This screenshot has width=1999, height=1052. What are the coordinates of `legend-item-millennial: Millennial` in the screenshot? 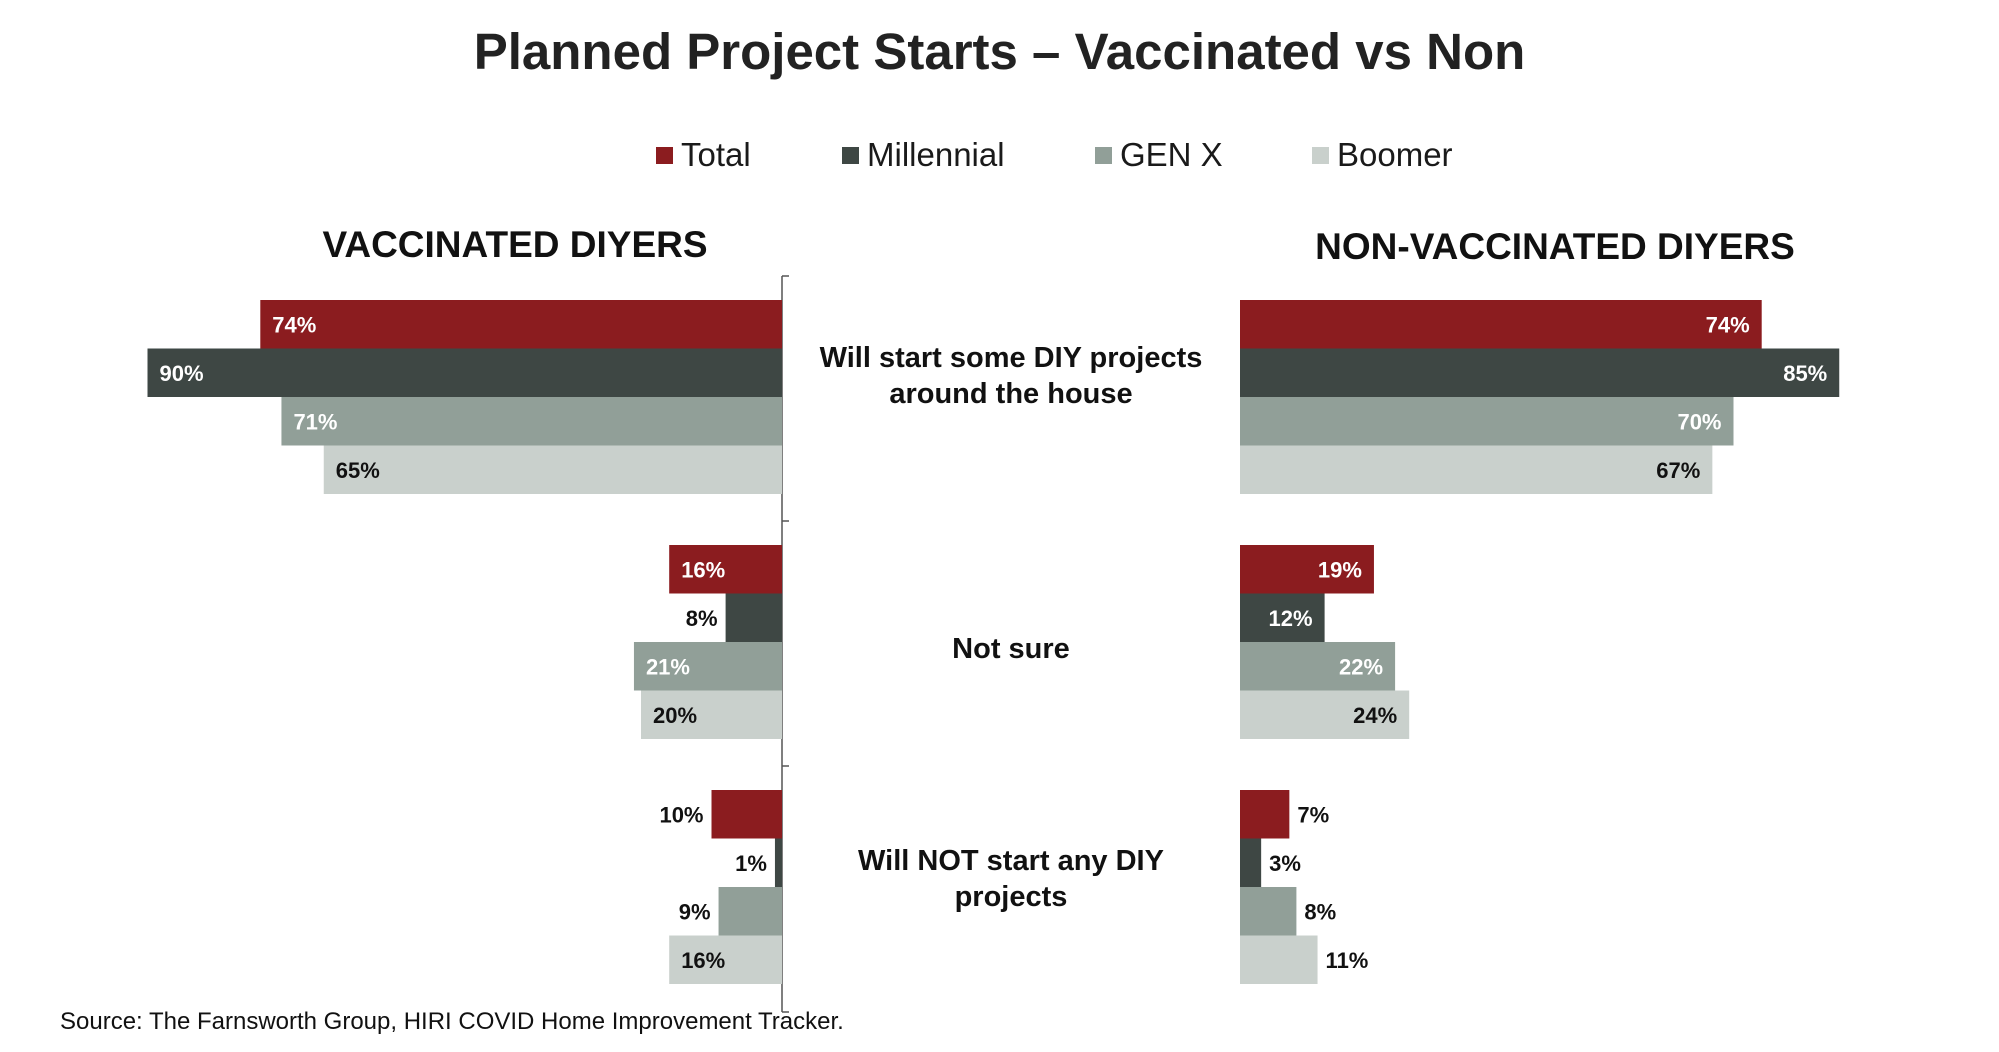 It's located at (923, 155).